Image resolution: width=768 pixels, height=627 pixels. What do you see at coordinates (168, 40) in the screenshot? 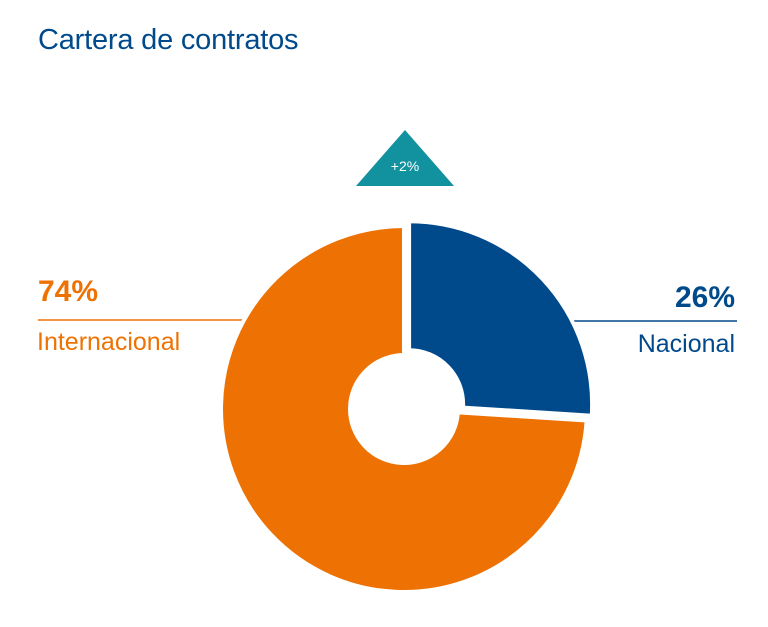
I see `chart-title: Cartera de contratos` at bounding box center [168, 40].